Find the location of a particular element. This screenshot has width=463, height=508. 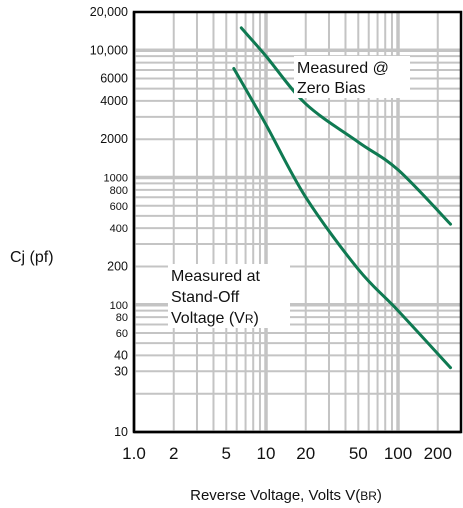

x-tick-label: 2 is located at coordinates (173, 453).